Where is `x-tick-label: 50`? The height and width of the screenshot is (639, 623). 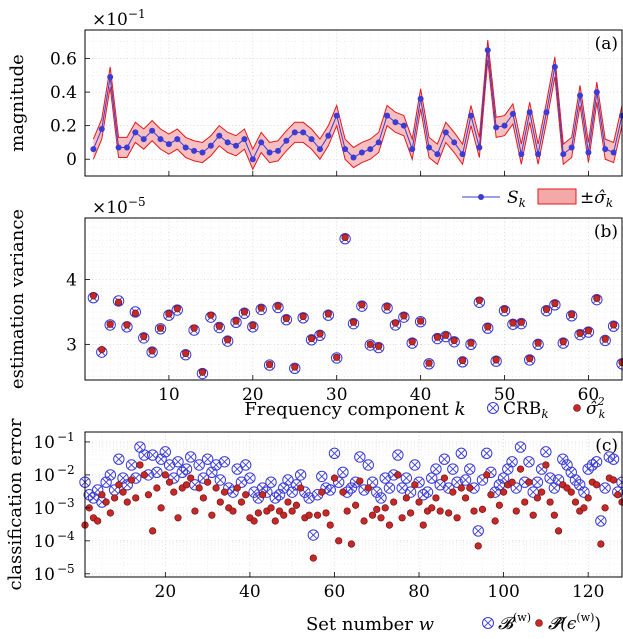
x-tick-label: 50 is located at coordinates (505, 395).